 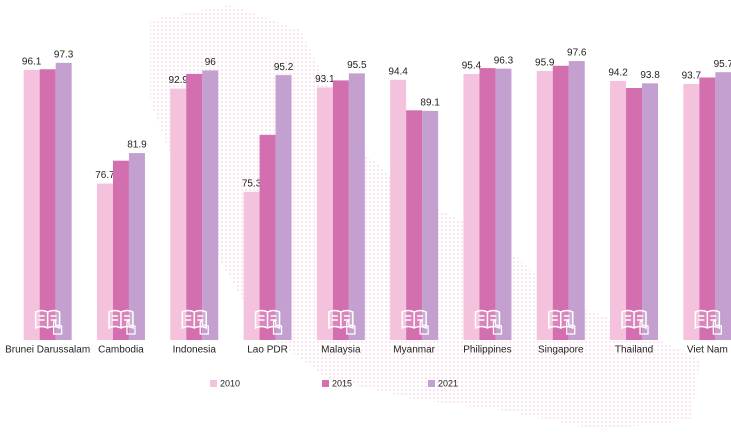 I want to click on value-label: 93.8, so click(x=650, y=75).